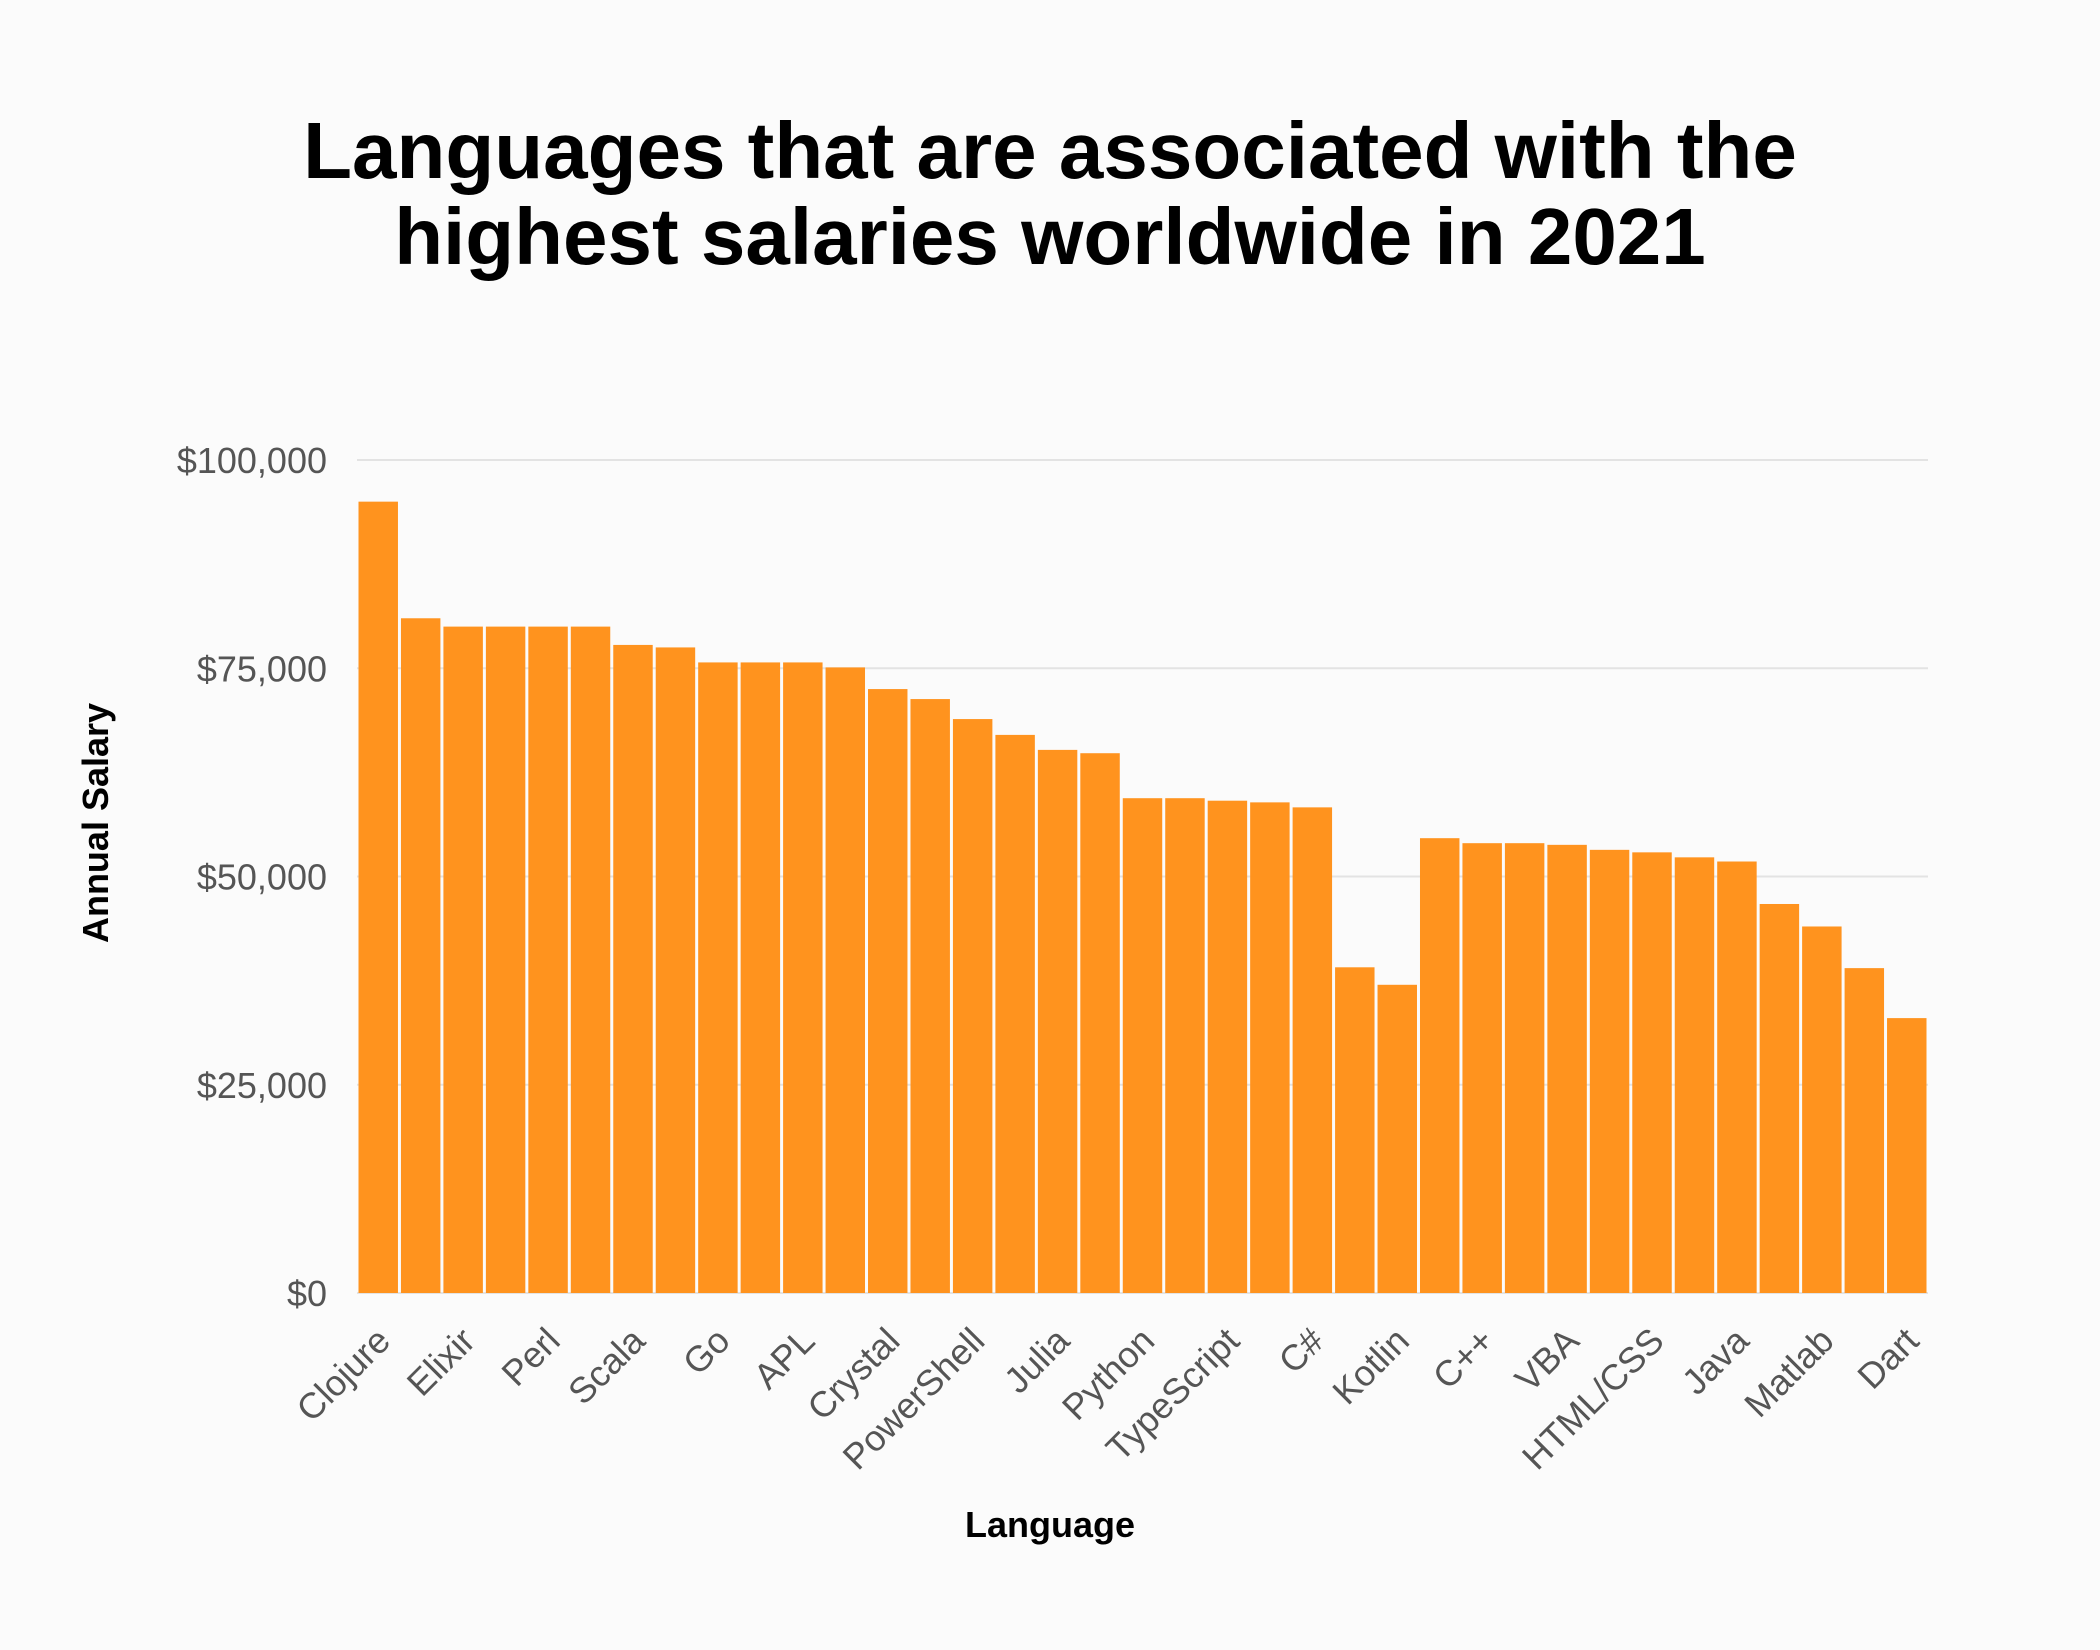 The width and height of the screenshot is (2100, 1650). I want to click on x-axis-label: Language, so click(1050, 1524).